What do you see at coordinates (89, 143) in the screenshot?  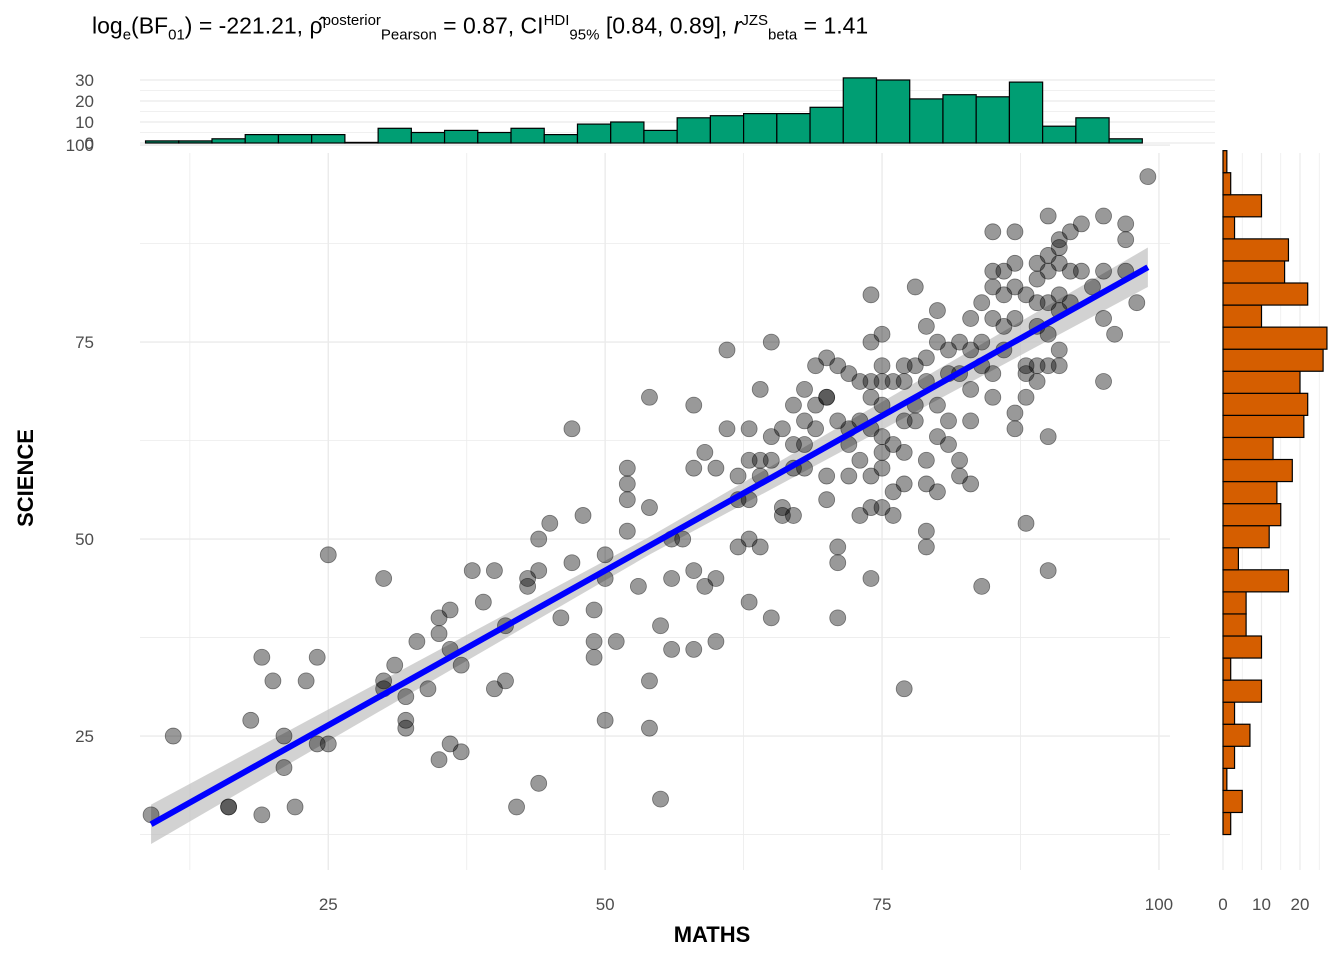 I see `top-hist-tick-label: 0` at bounding box center [89, 143].